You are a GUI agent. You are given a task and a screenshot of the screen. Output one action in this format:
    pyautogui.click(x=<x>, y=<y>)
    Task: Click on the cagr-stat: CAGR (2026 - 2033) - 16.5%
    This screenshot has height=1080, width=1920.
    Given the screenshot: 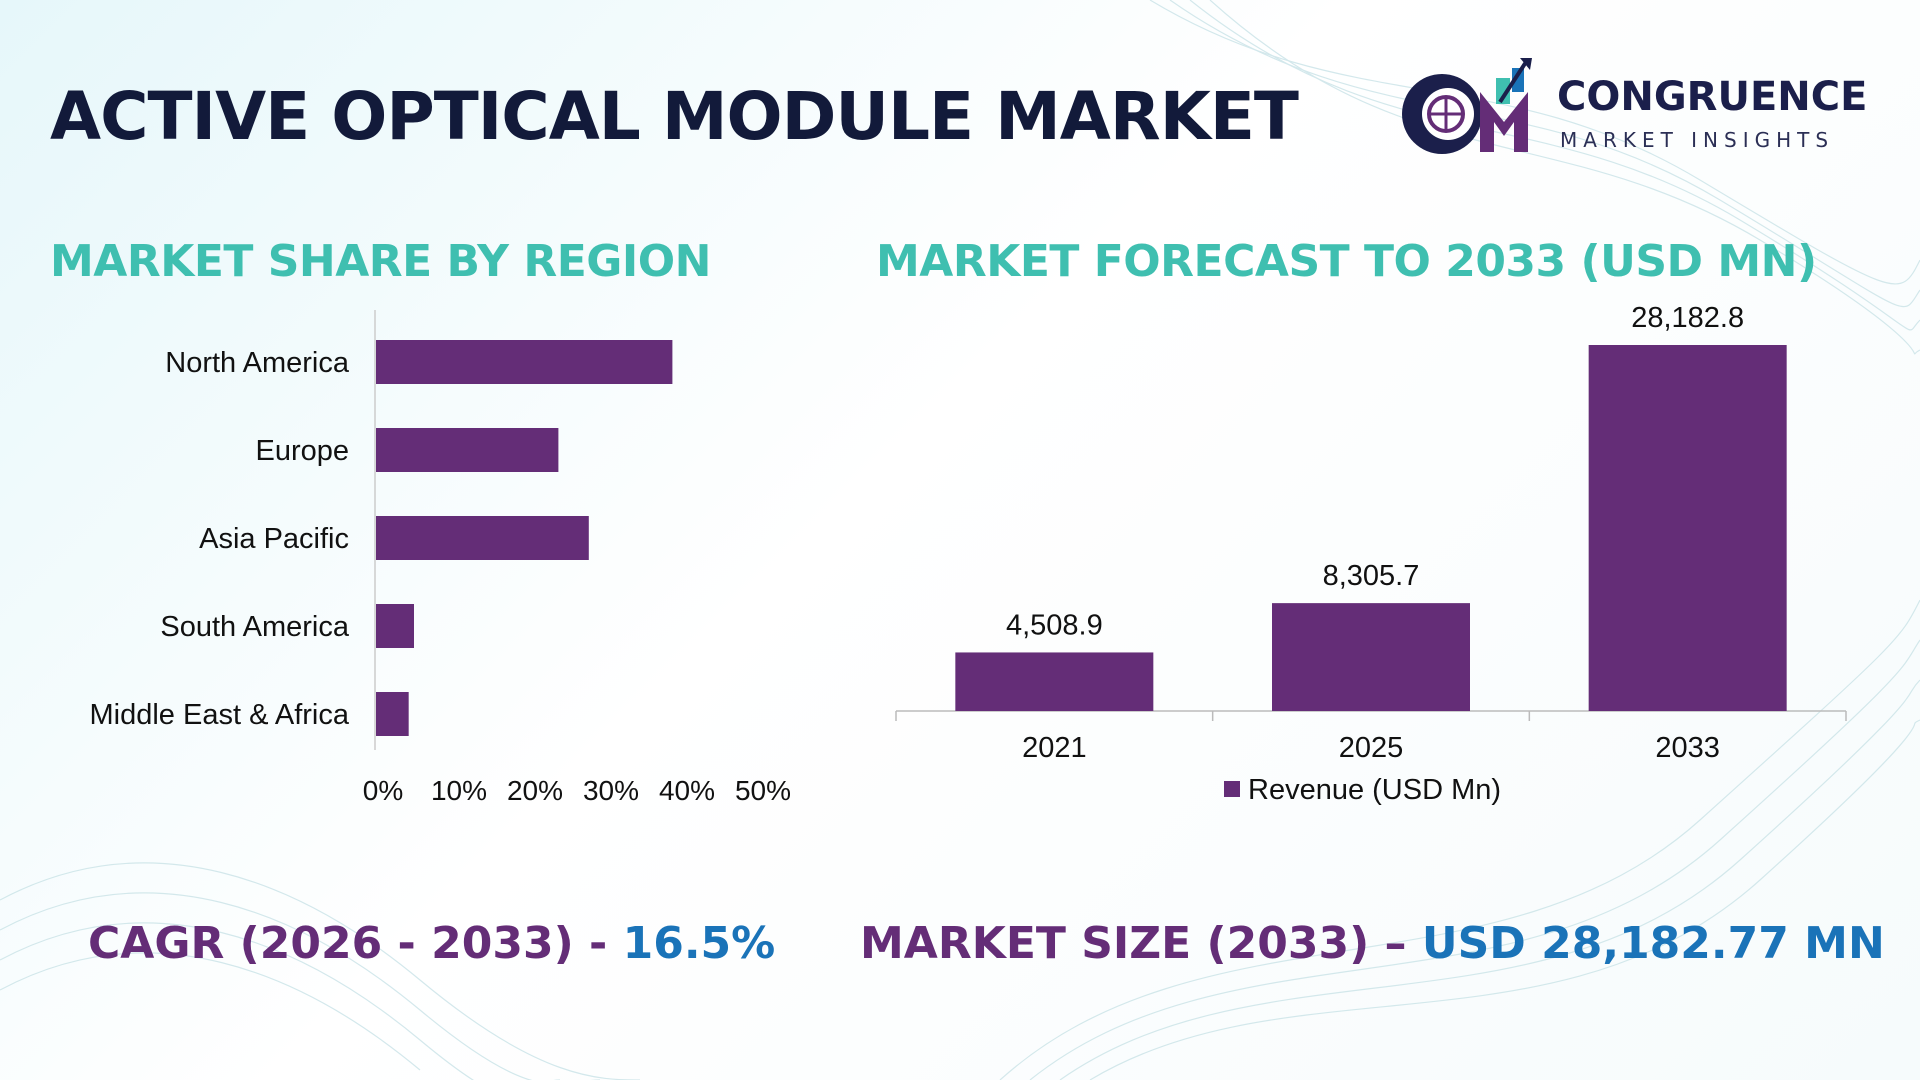 What is the action you would take?
    pyautogui.click(x=431, y=943)
    